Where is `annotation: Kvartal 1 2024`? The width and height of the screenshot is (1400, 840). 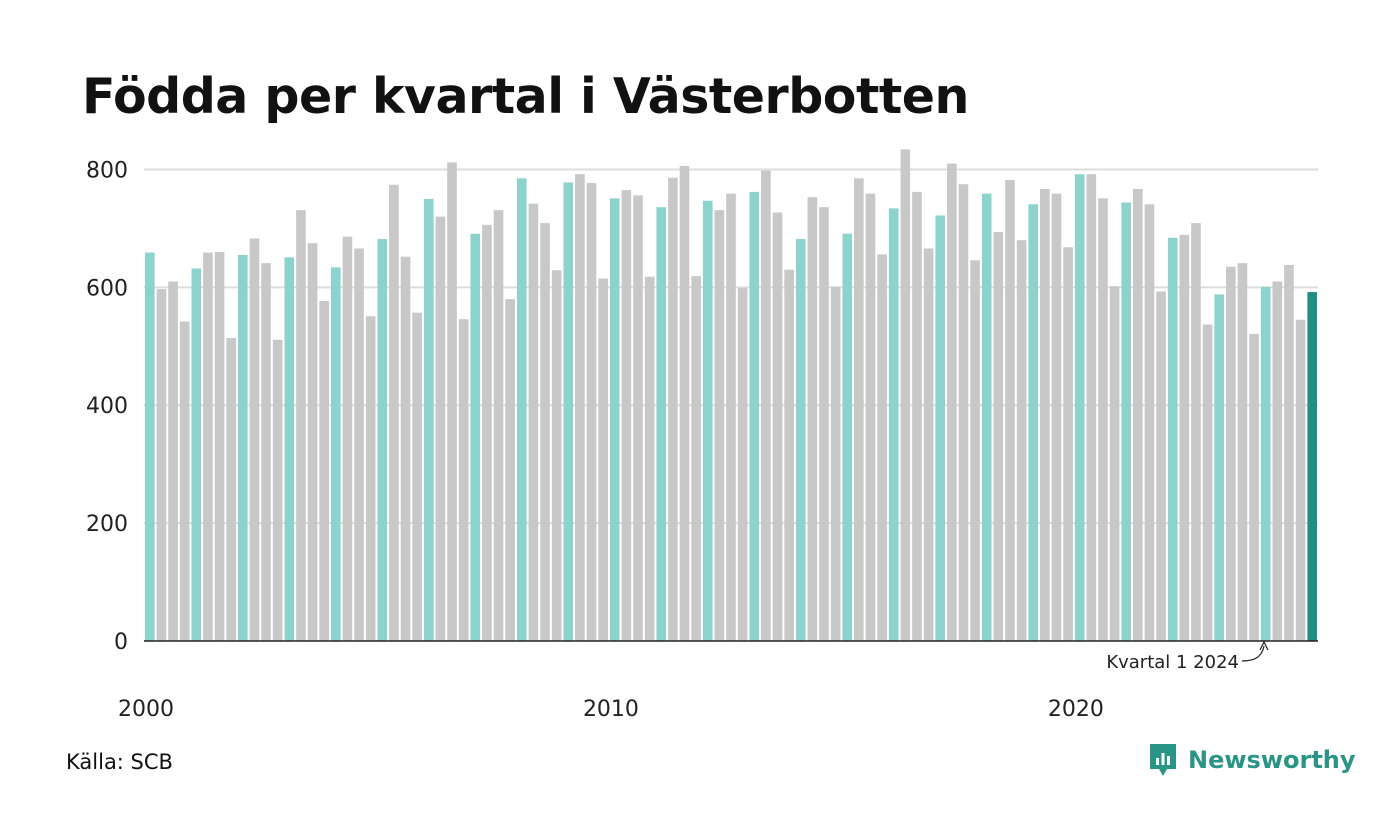
annotation: Kvartal 1 2024 is located at coordinates (1187, 656).